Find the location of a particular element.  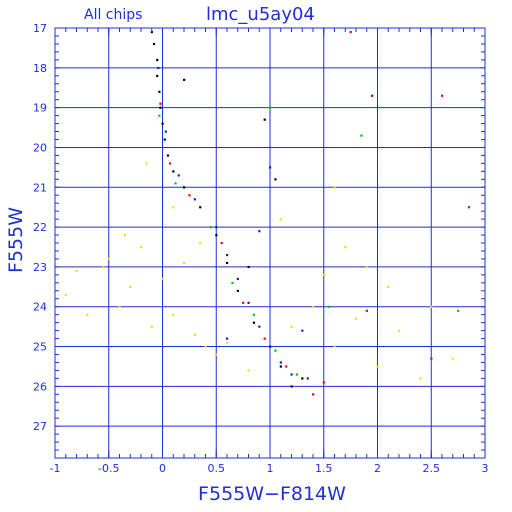

x-tick-label: 0 is located at coordinates (162, 468).